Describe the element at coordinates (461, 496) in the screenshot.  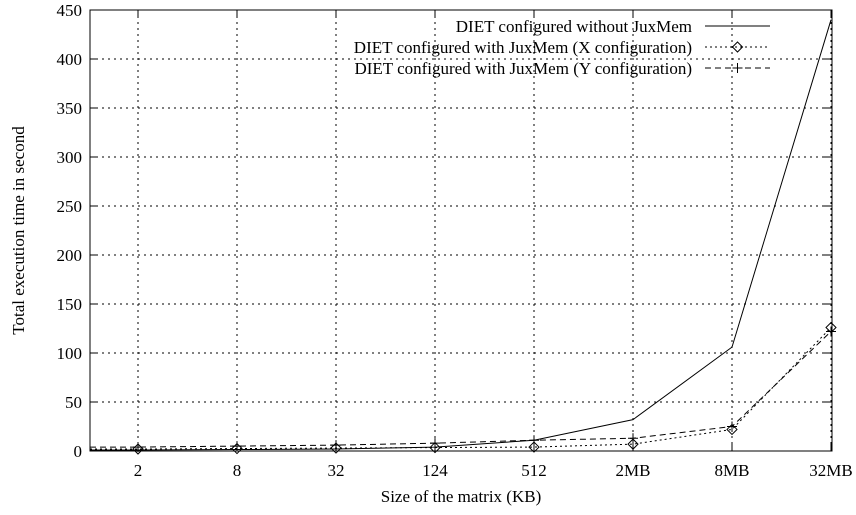
I see `x-axis-title: Size of the matrix (KB)` at that location.